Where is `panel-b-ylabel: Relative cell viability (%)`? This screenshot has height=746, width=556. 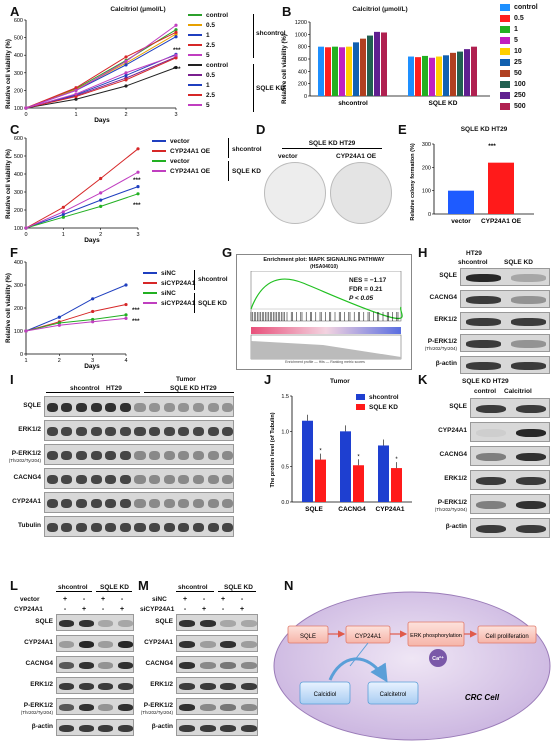 panel-b-ylabel: Relative cell viability (%) is located at coordinates (285, 69).